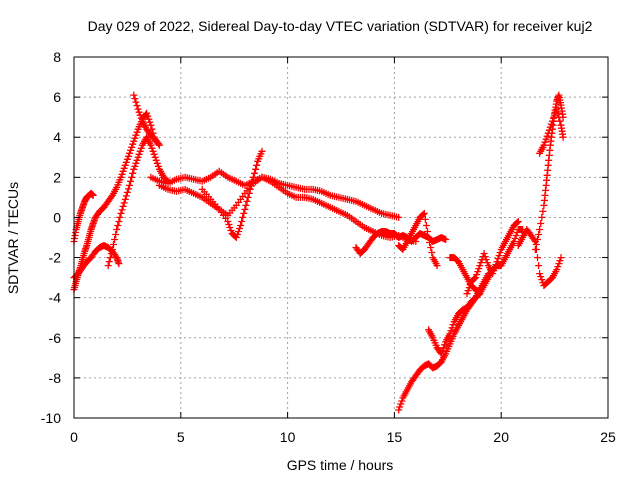  What do you see at coordinates (55, 378) in the screenshot?
I see `y-tick-label: -8` at bounding box center [55, 378].